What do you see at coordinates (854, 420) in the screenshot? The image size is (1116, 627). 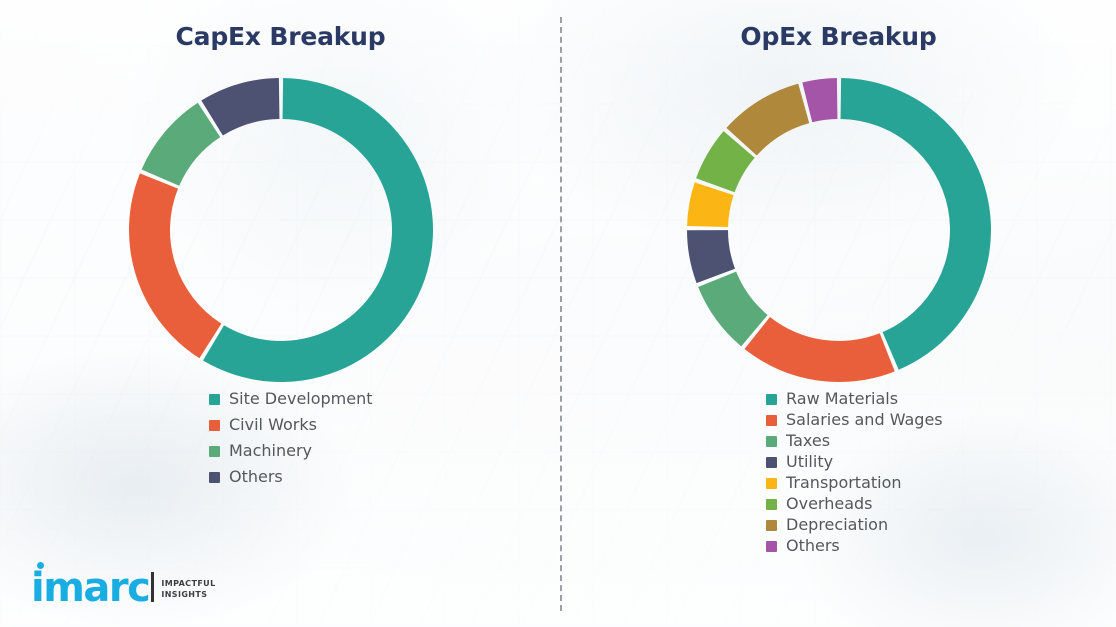 I see `legend-item: Salaries and Wages` at bounding box center [854, 420].